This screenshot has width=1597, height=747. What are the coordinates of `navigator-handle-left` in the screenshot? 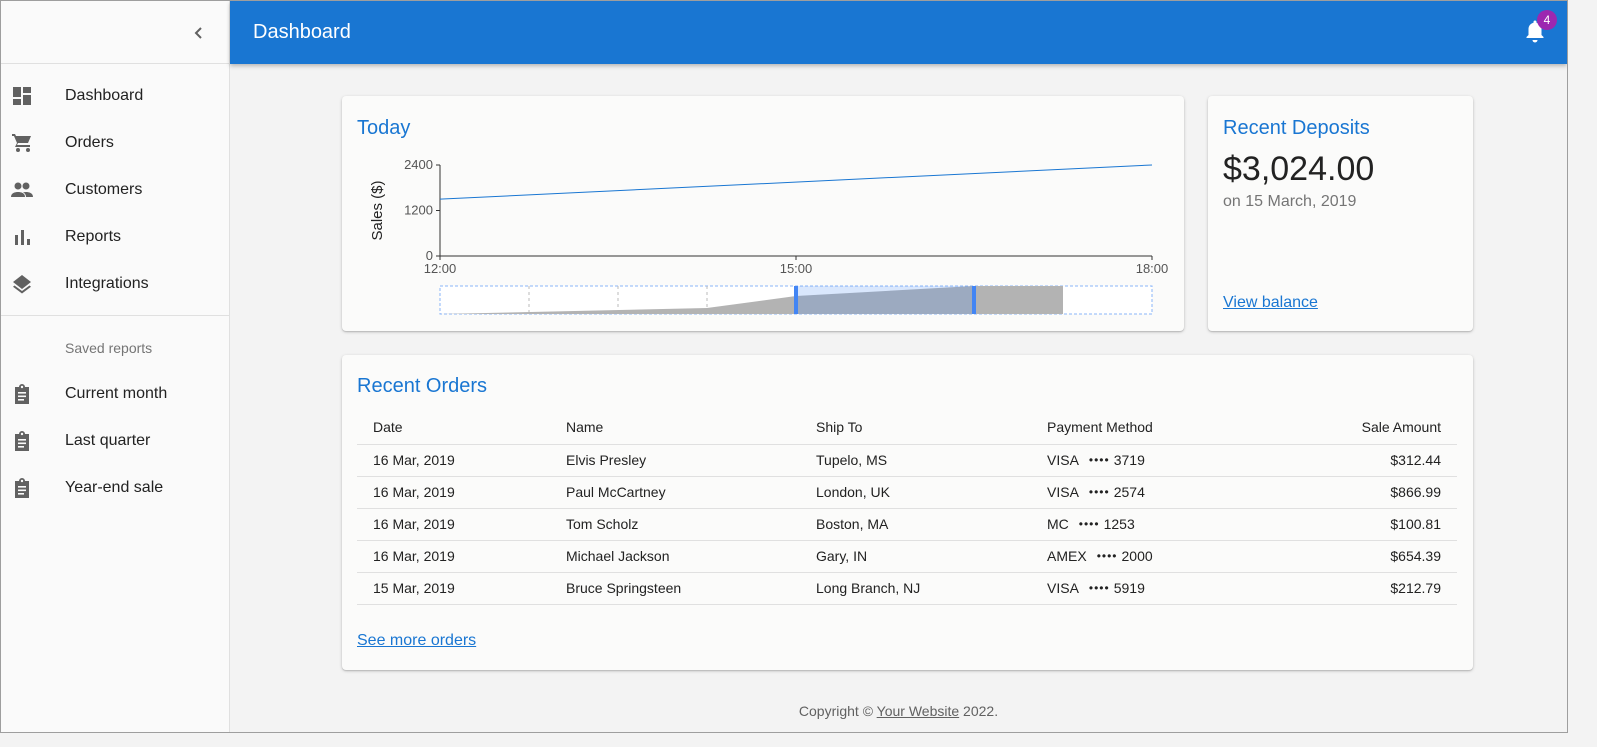 It's located at (796, 300).